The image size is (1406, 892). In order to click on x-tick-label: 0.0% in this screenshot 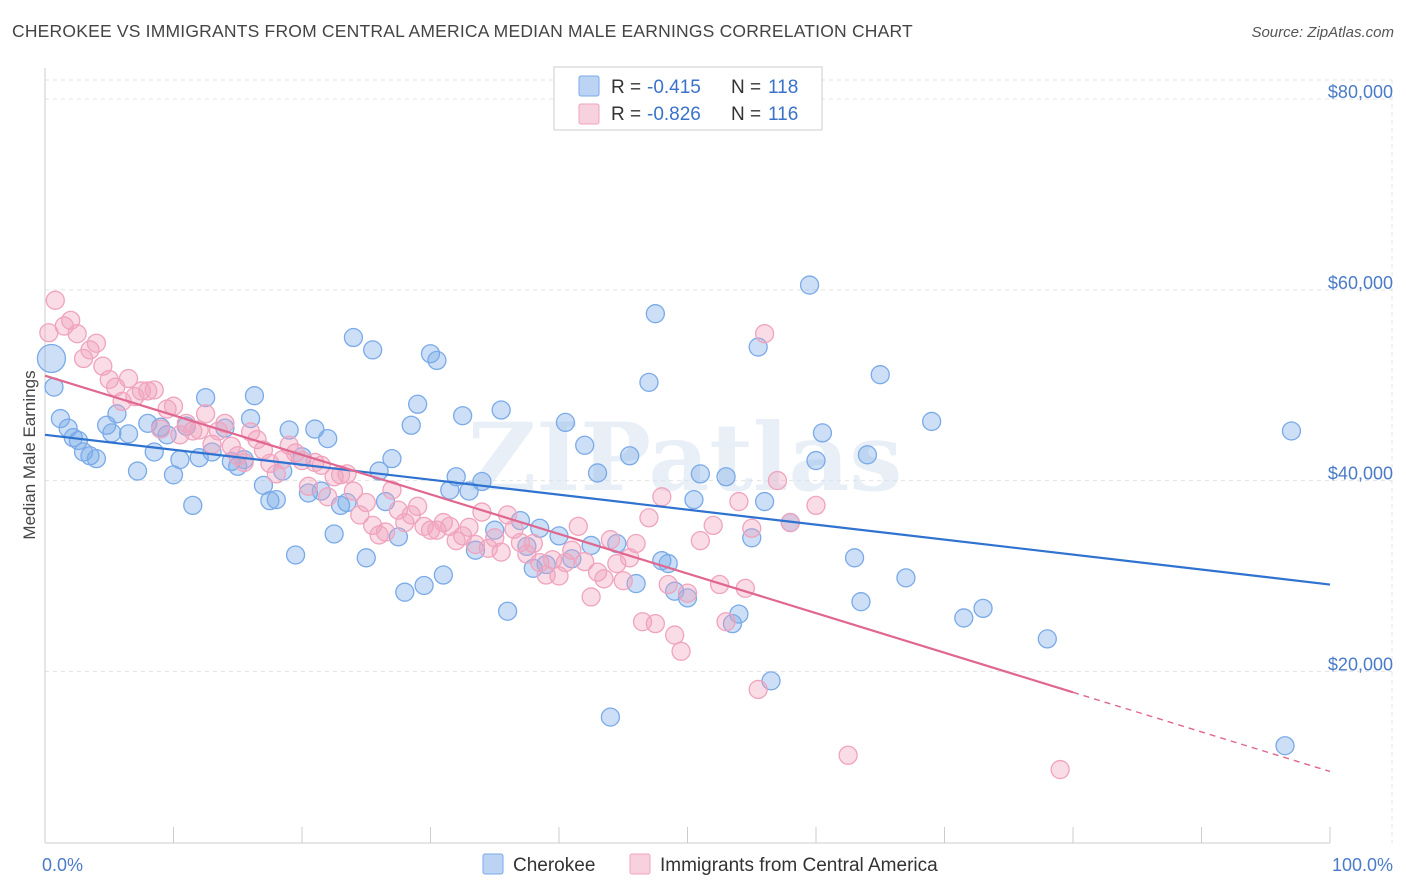, I will do `click(62, 865)`.